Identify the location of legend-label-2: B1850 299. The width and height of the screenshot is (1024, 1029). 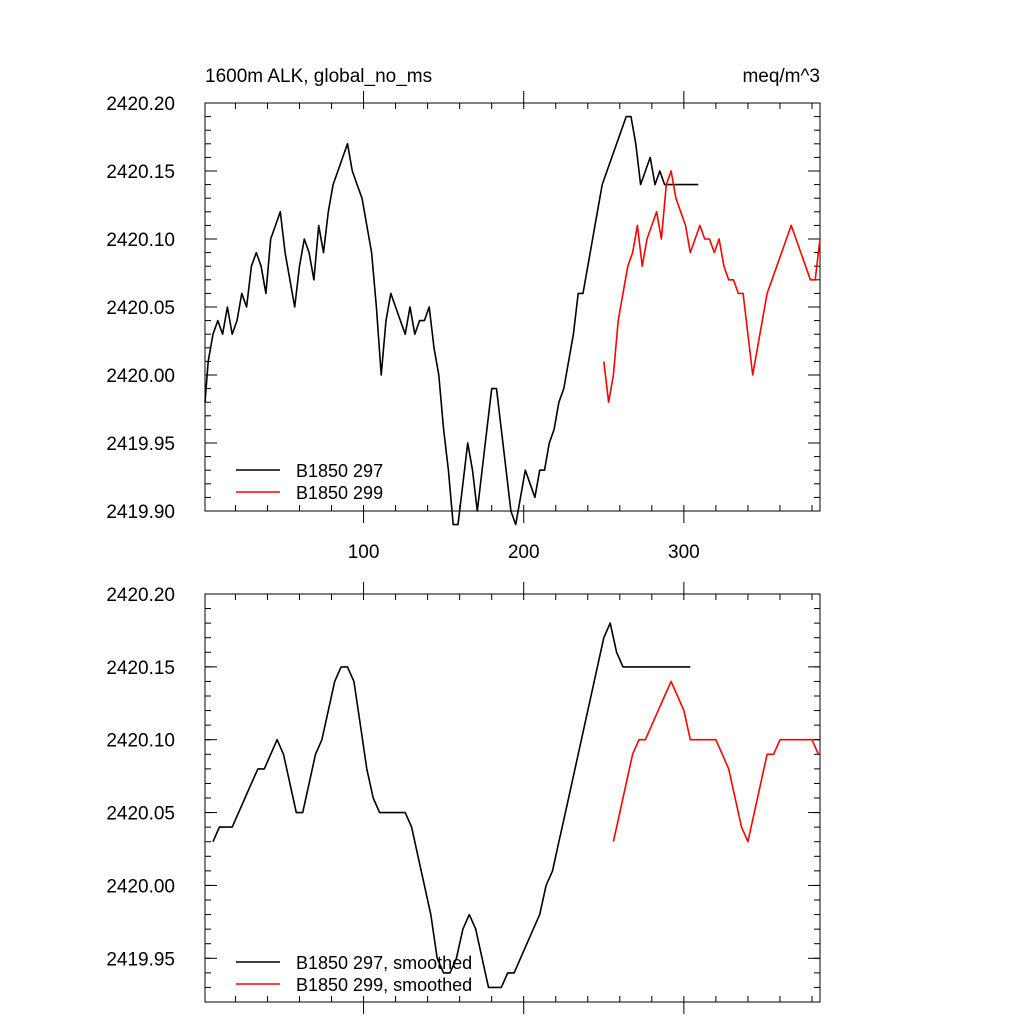
(339, 493).